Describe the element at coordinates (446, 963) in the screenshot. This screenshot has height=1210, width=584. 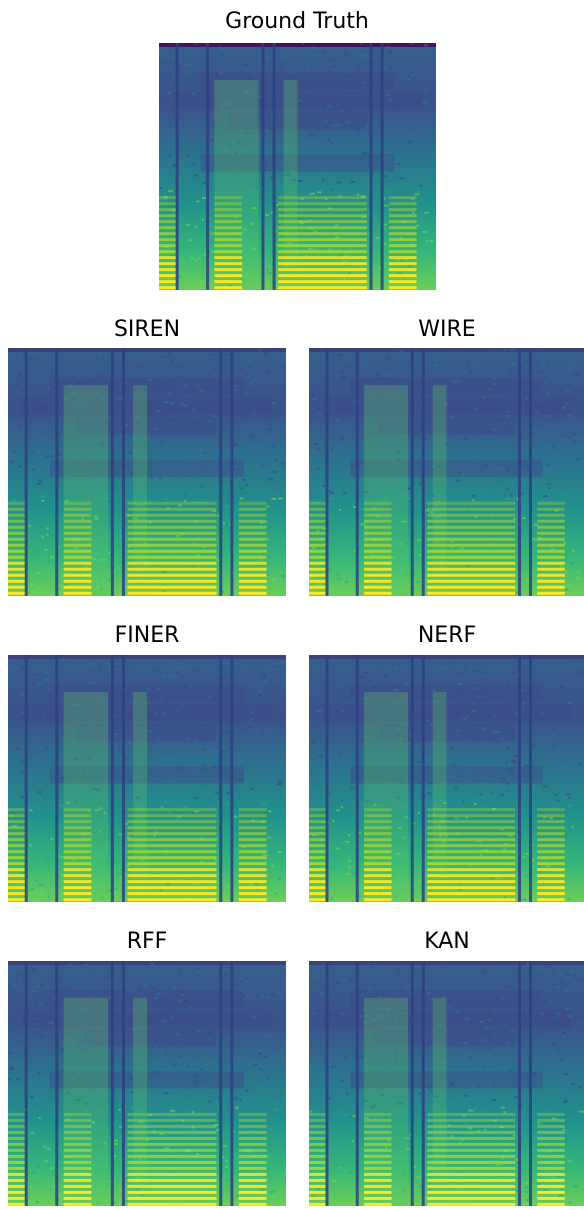
I see `spectrogram-top` at that location.